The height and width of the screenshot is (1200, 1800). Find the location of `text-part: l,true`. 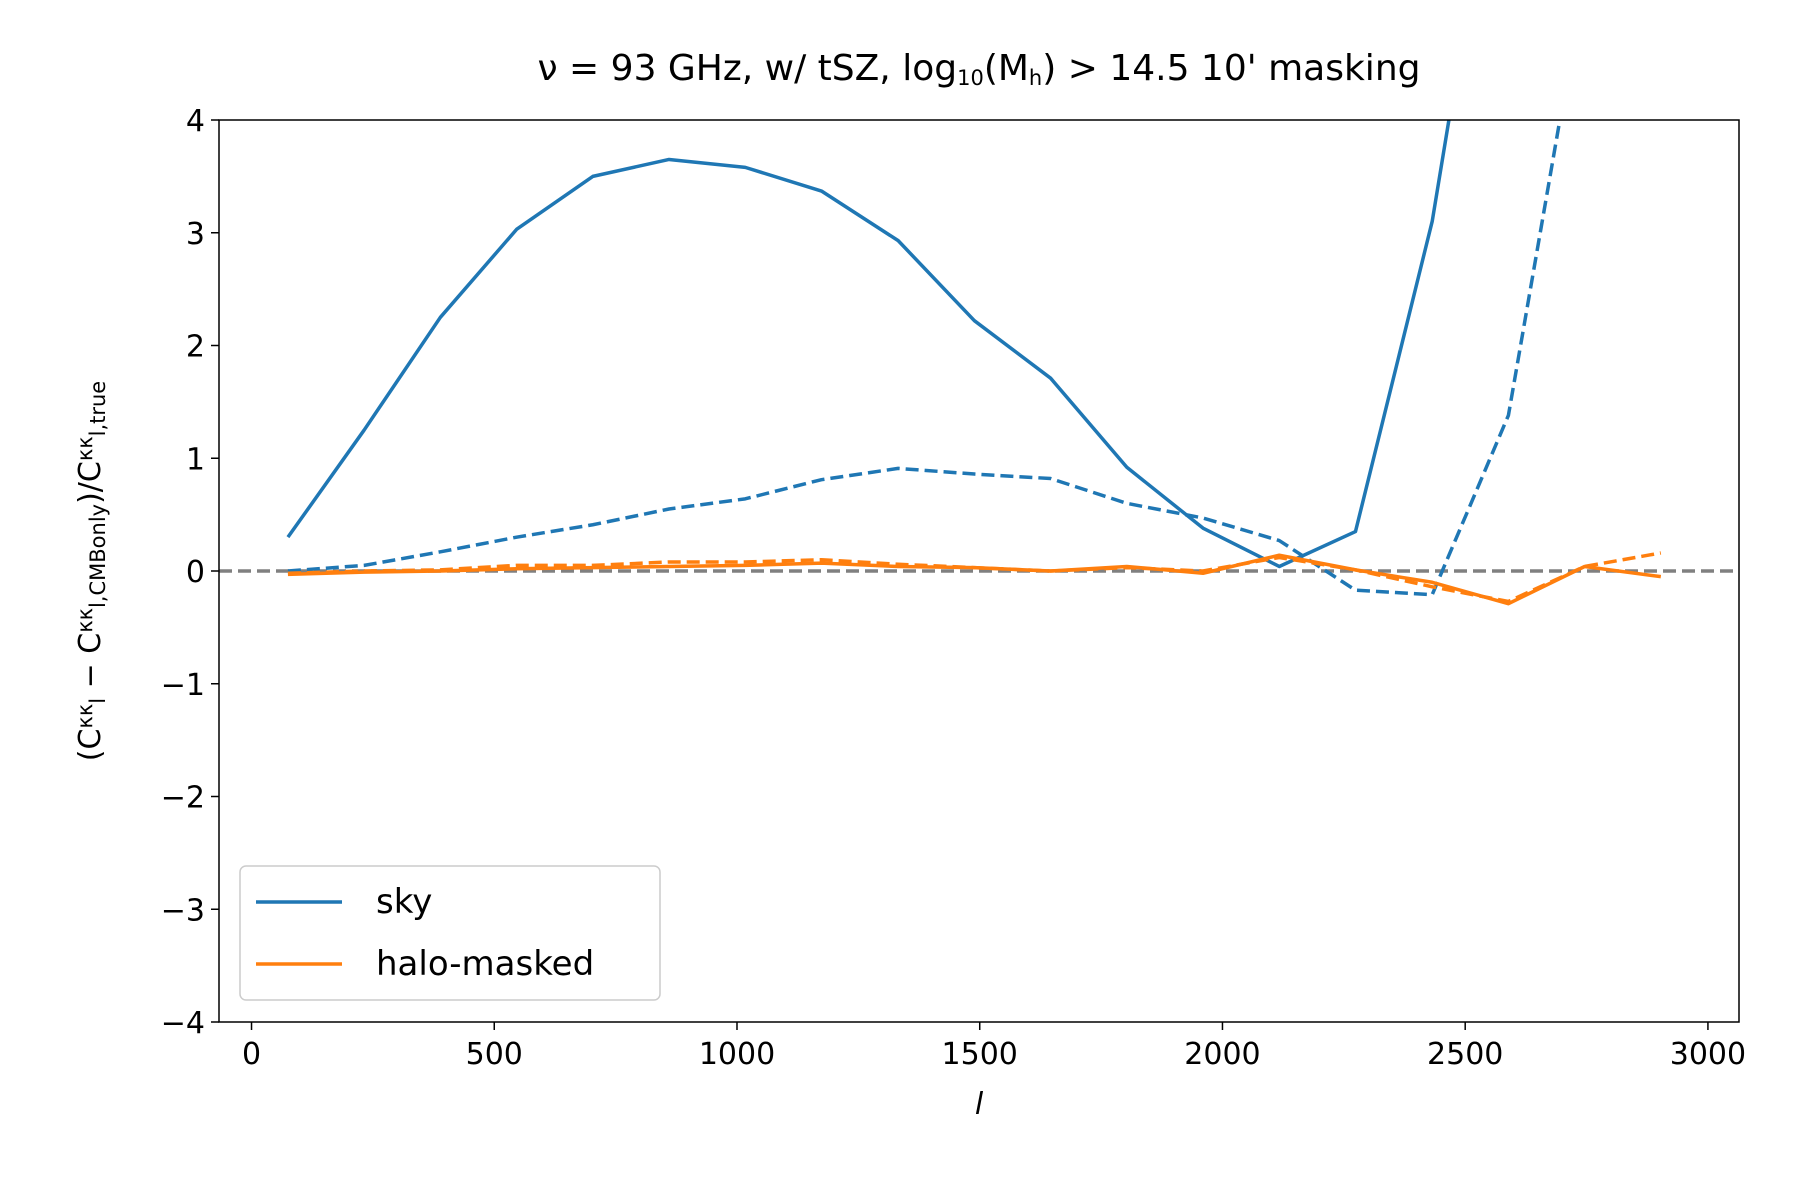

text-part: l,true is located at coordinates (98, 409).